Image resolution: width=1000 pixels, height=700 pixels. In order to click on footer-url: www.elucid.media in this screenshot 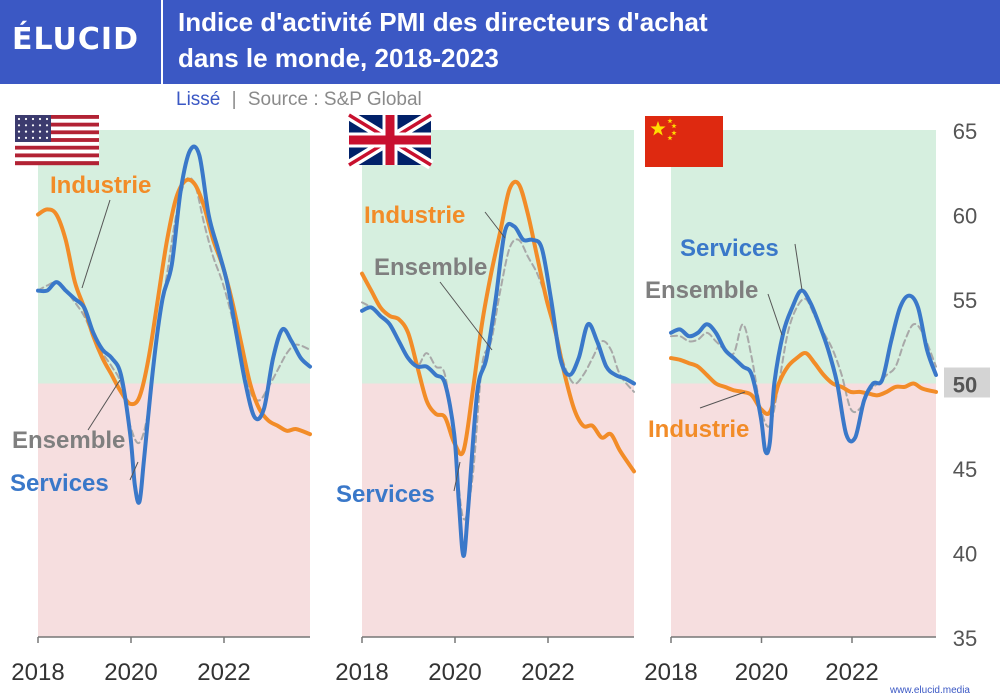, I will do `click(929, 690)`.